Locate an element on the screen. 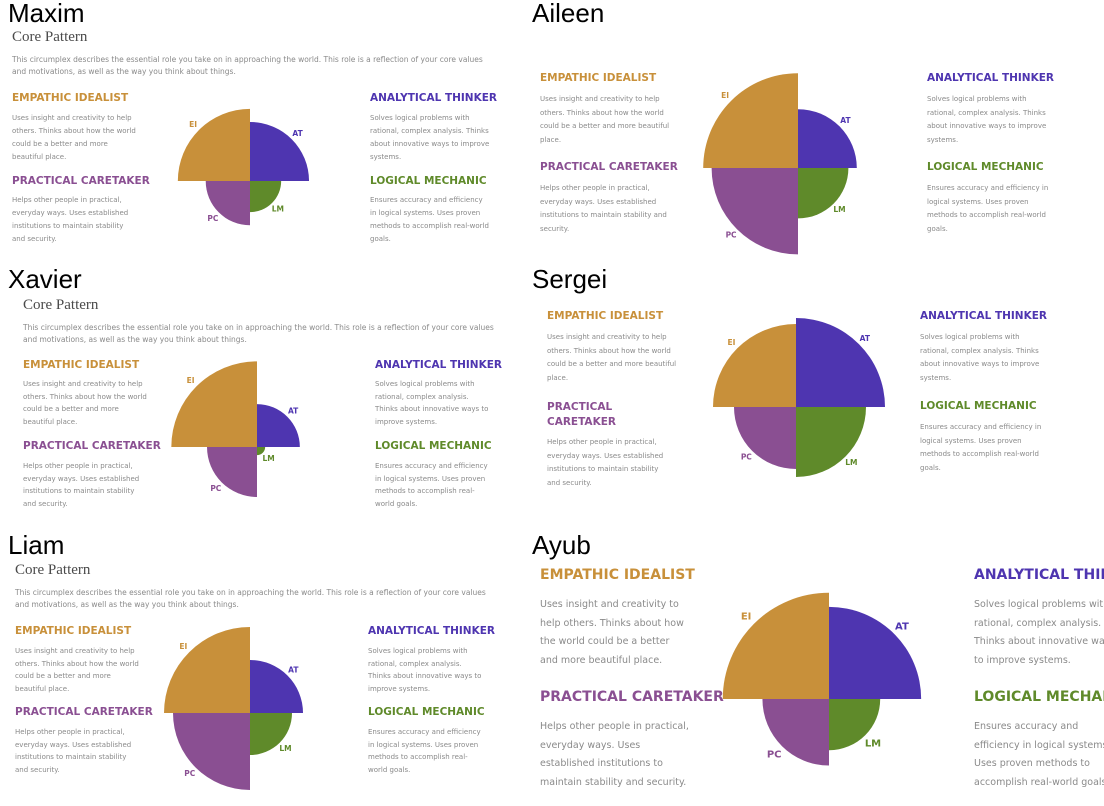 The width and height of the screenshot is (1104, 806). person-name: Aileen is located at coordinates (568, 14).